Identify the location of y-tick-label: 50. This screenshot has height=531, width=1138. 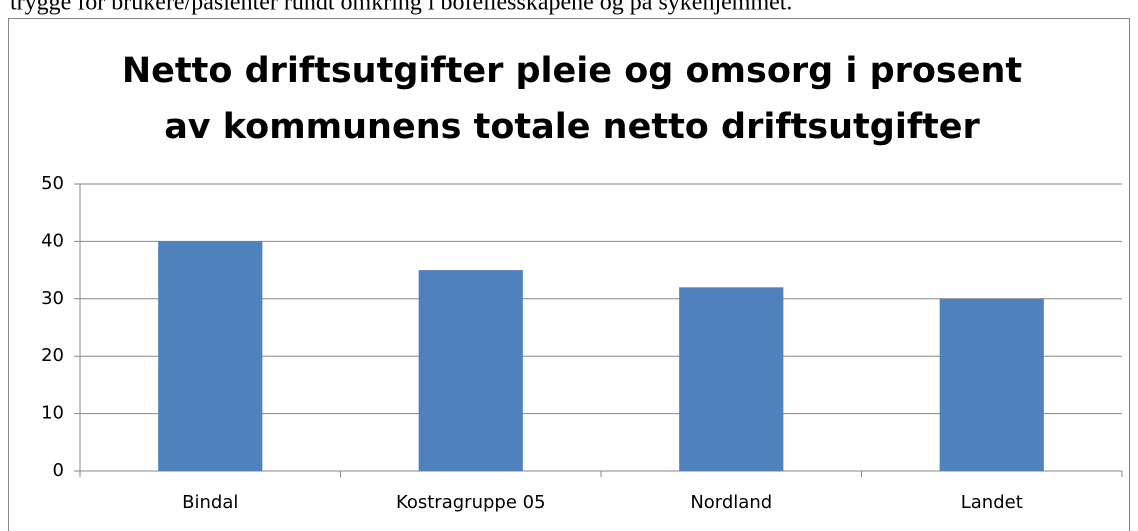
(52, 183).